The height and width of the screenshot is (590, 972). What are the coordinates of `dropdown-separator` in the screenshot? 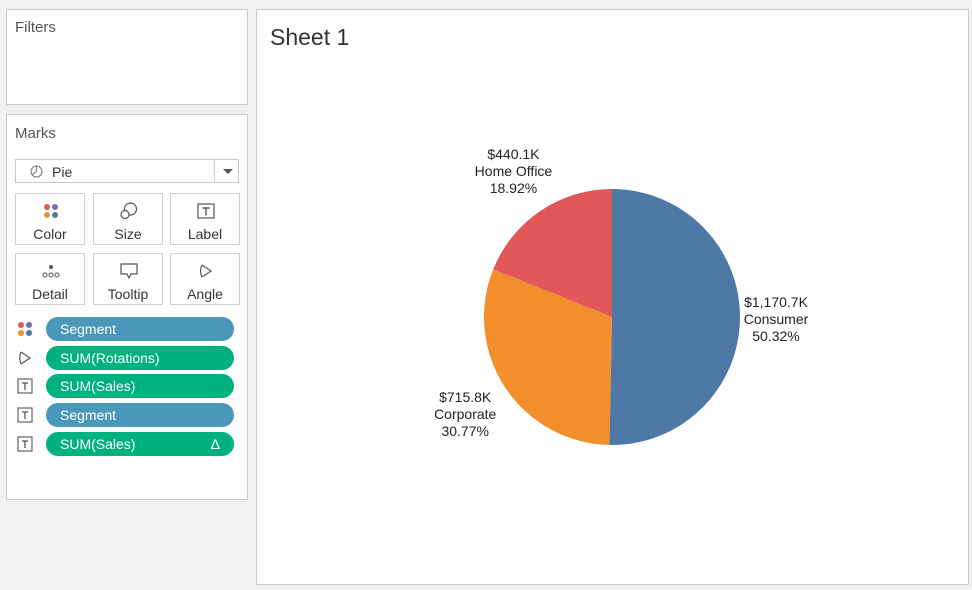 It's located at (214, 171).